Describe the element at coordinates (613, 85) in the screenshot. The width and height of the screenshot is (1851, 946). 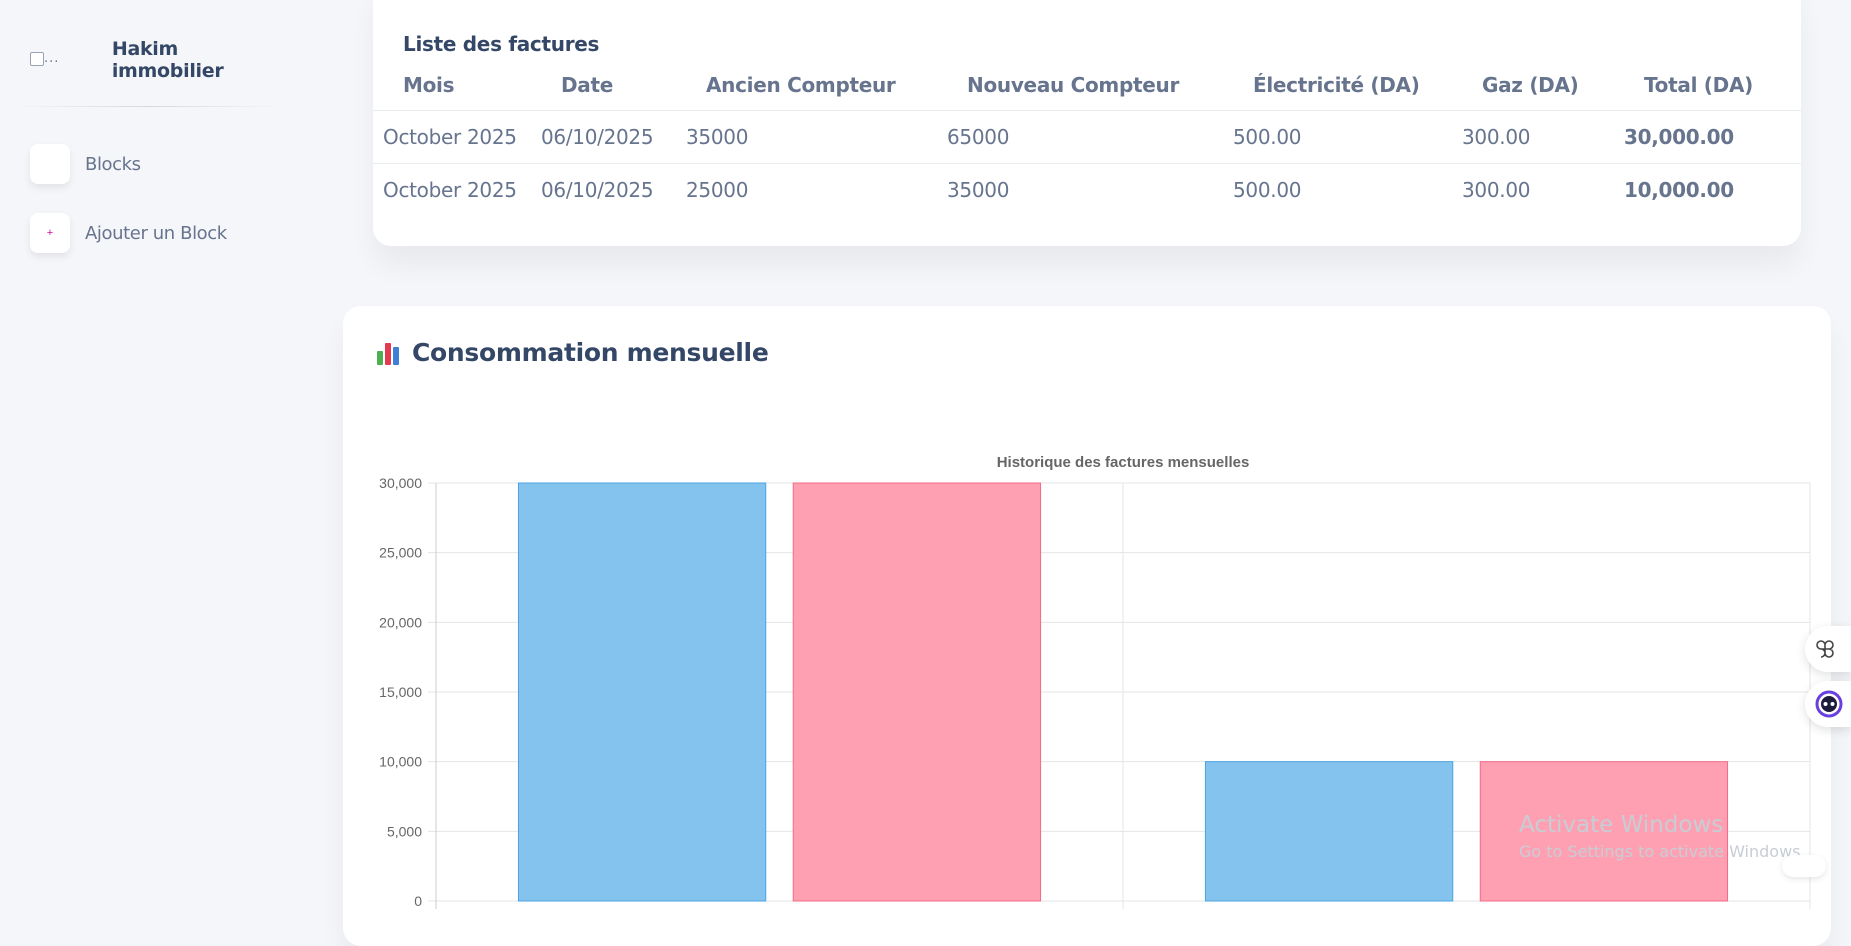
I see `column-header: Date` at that location.